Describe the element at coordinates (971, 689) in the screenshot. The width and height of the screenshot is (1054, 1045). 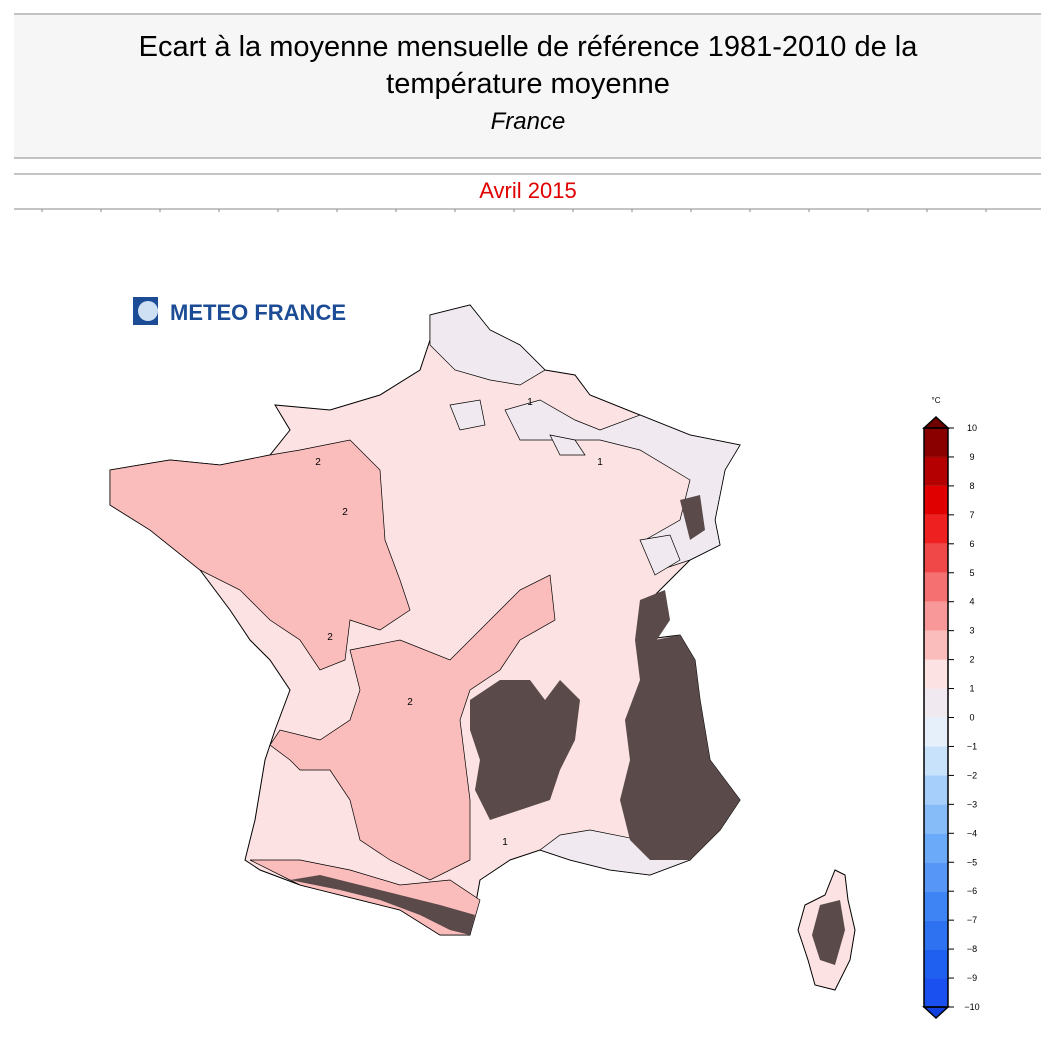
I see `colorbar-tick-label: 1` at that location.